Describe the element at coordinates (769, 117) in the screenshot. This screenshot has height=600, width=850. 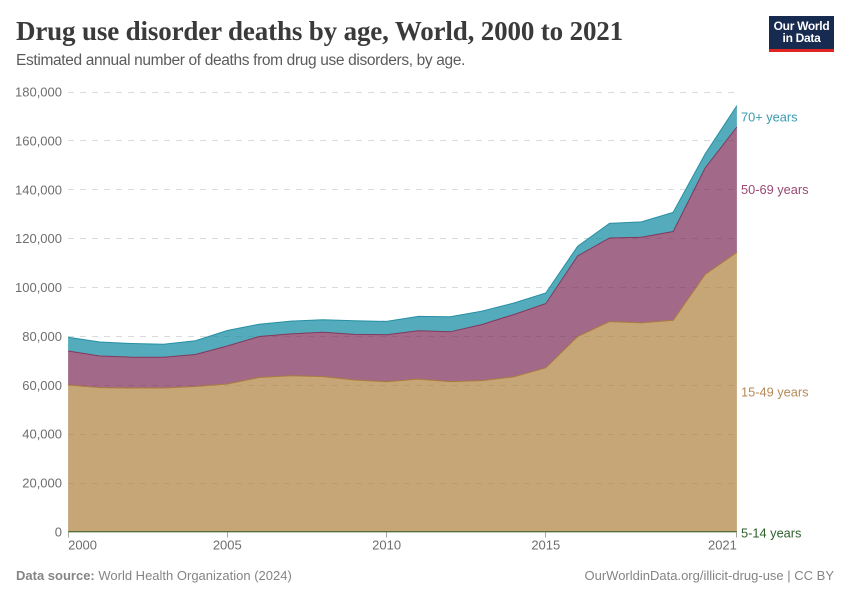
I see `svg-text: 70+ years` at that location.